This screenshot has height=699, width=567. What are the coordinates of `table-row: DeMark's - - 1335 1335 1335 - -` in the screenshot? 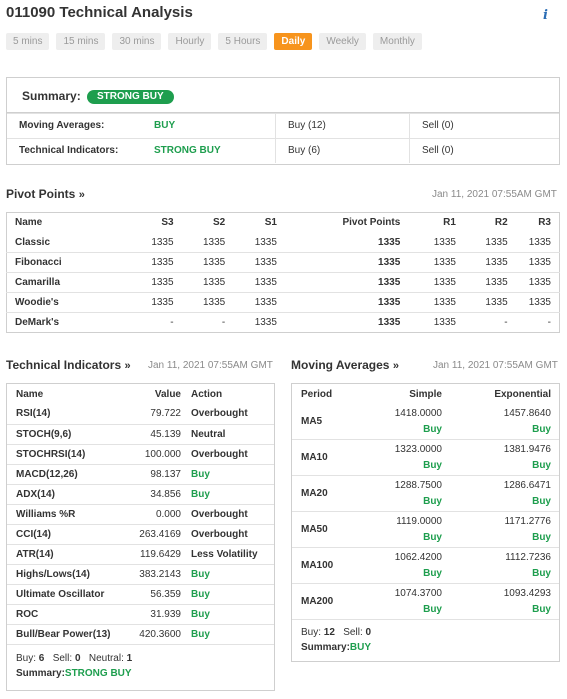 It's located at (283, 322).